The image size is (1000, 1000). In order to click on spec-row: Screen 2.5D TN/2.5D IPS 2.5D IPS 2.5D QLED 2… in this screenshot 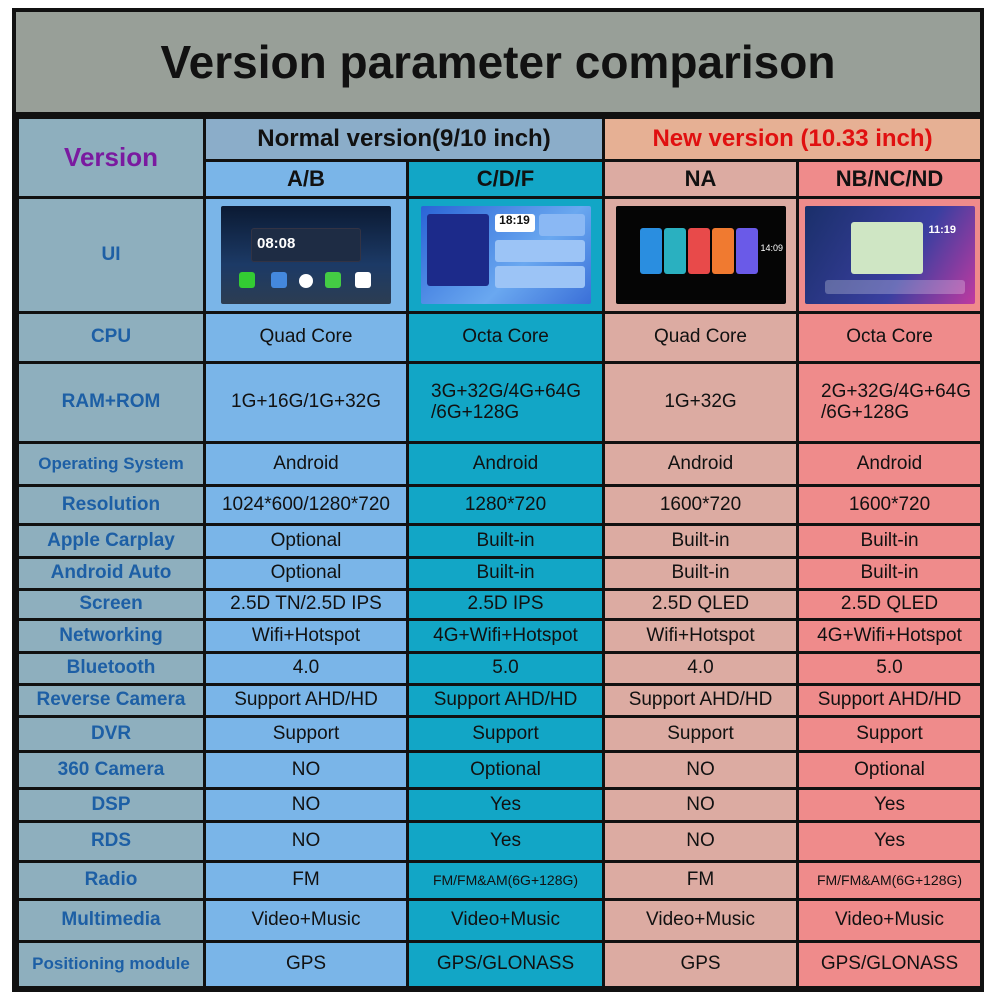, I will do `click(500, 604)`.